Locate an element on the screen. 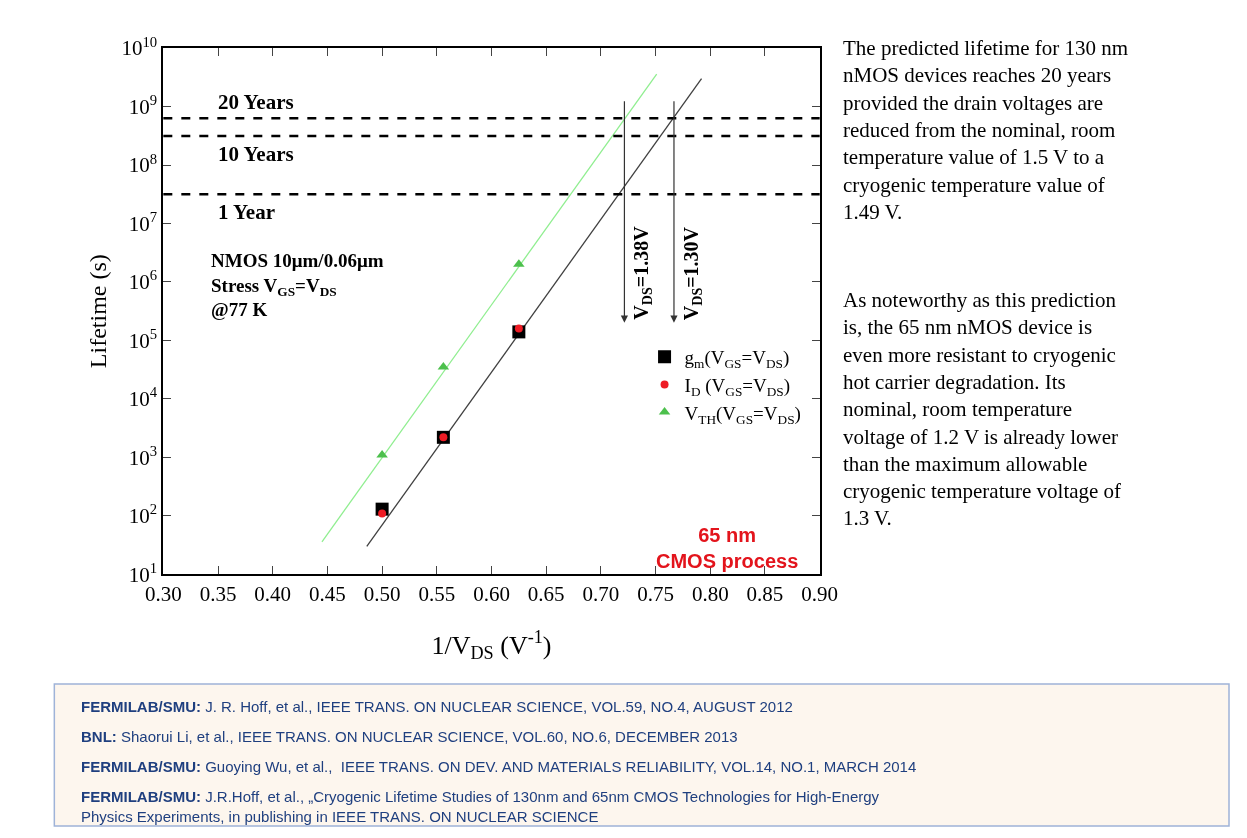 The height and width of the screenshot is (838, 1247). y-tick-label: 10$^{4}$ is located at coordinates (143, 398).